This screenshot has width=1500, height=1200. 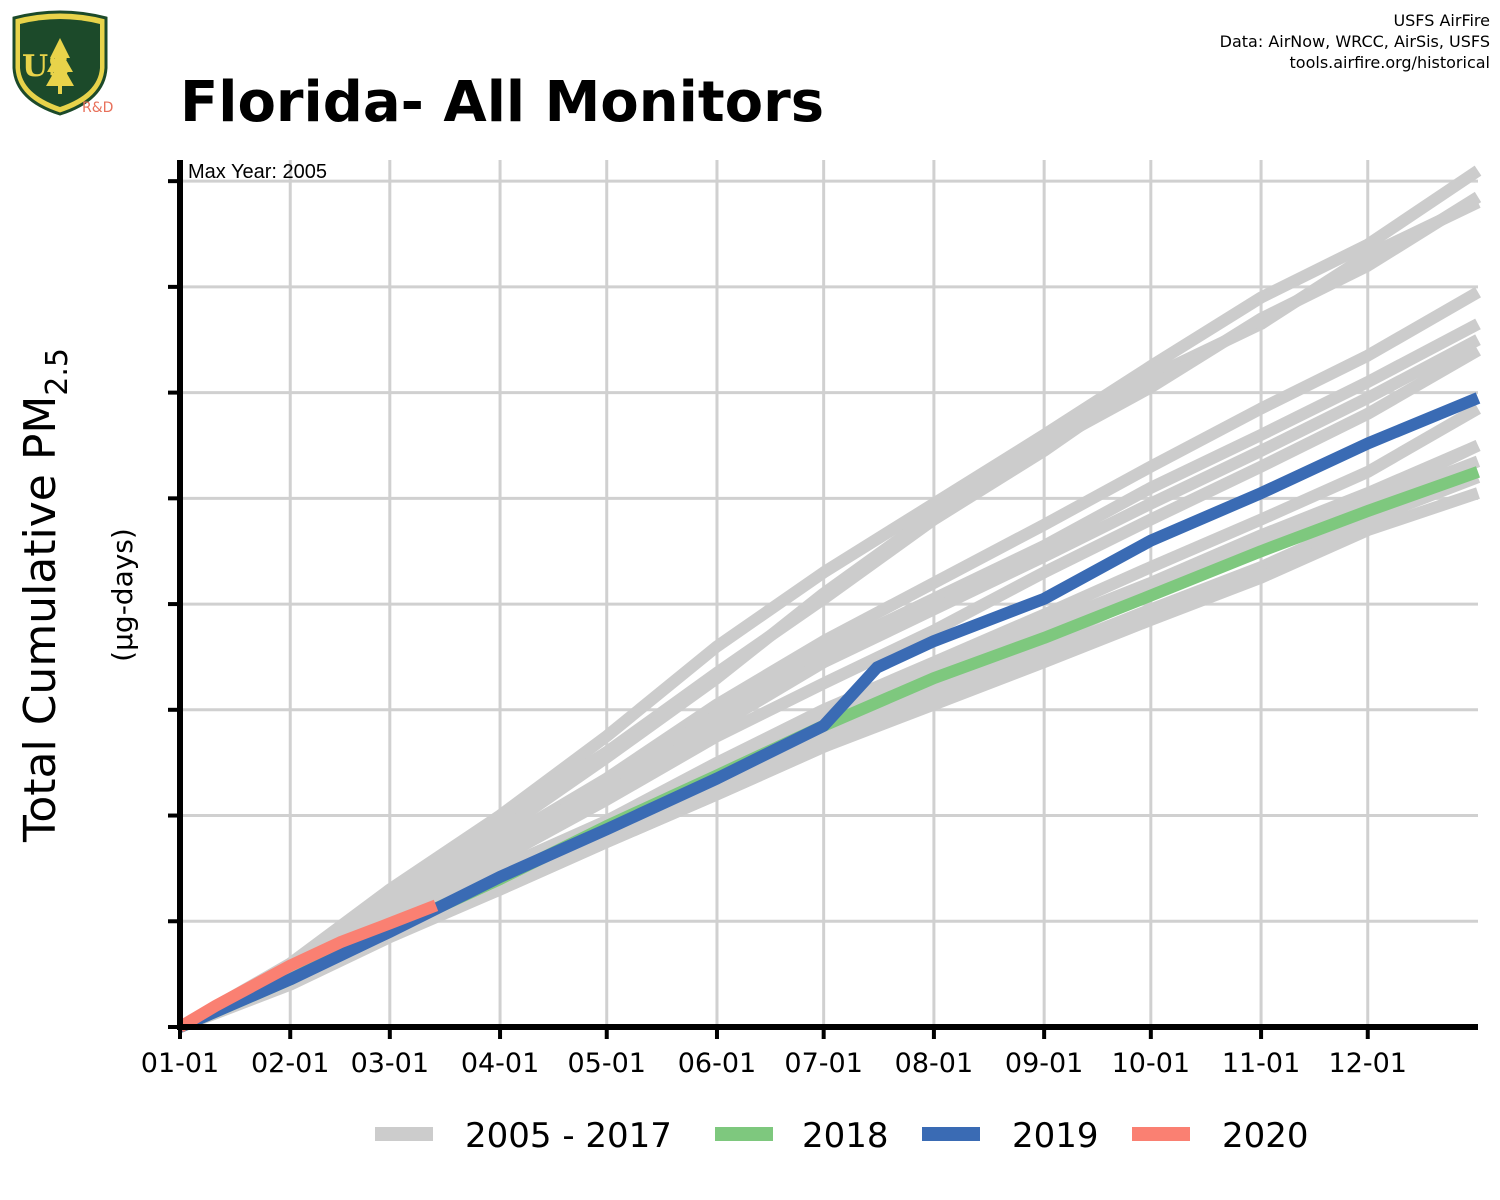 What do you see at coordinates (502, 102) in the screenshot?
I see `chart-title: Florida- All Monitors` at bounding box center [502, 102].